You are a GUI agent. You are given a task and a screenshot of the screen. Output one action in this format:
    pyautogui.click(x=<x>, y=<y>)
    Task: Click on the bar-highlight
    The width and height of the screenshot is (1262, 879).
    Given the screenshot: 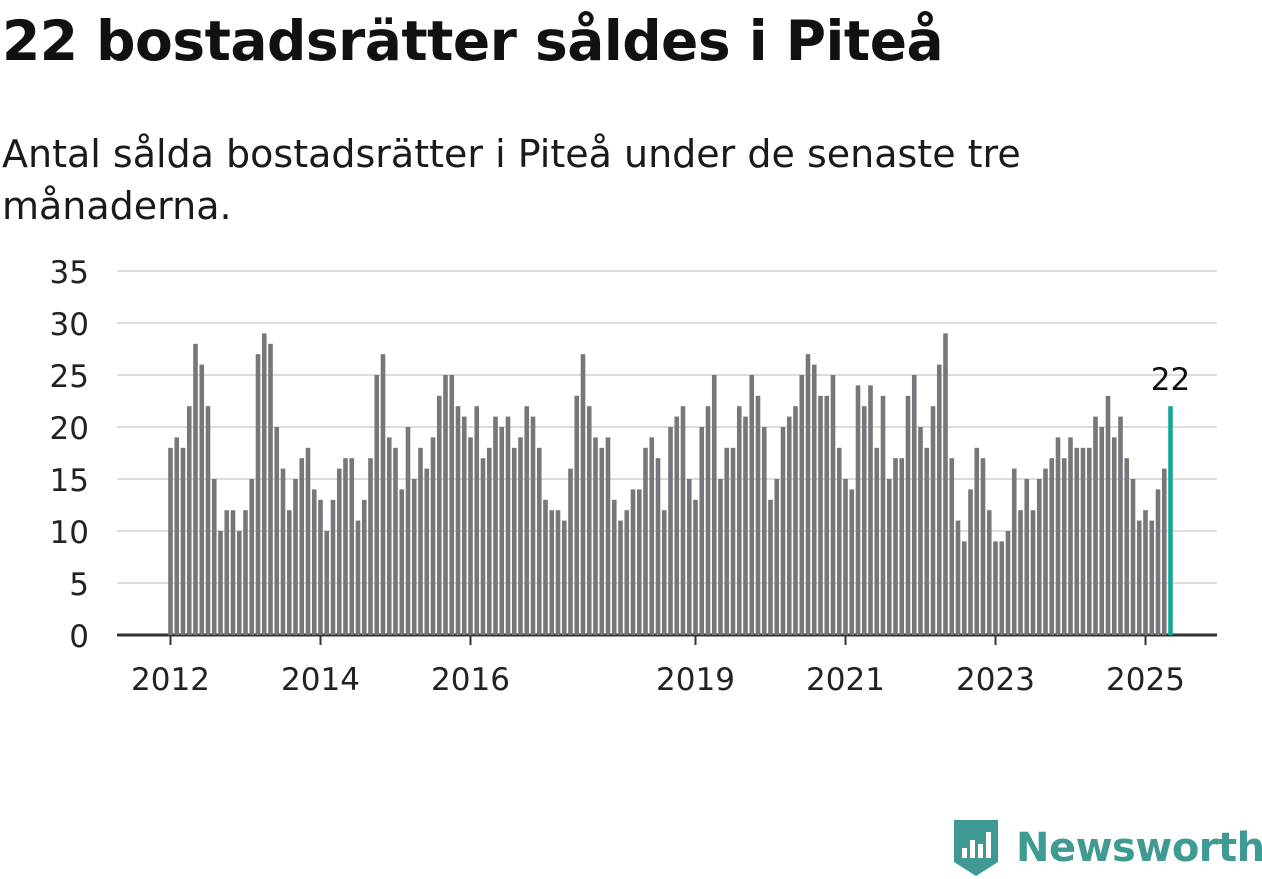 What is the action you would take?
    pyautogui.click(x=1170, y=520)
    